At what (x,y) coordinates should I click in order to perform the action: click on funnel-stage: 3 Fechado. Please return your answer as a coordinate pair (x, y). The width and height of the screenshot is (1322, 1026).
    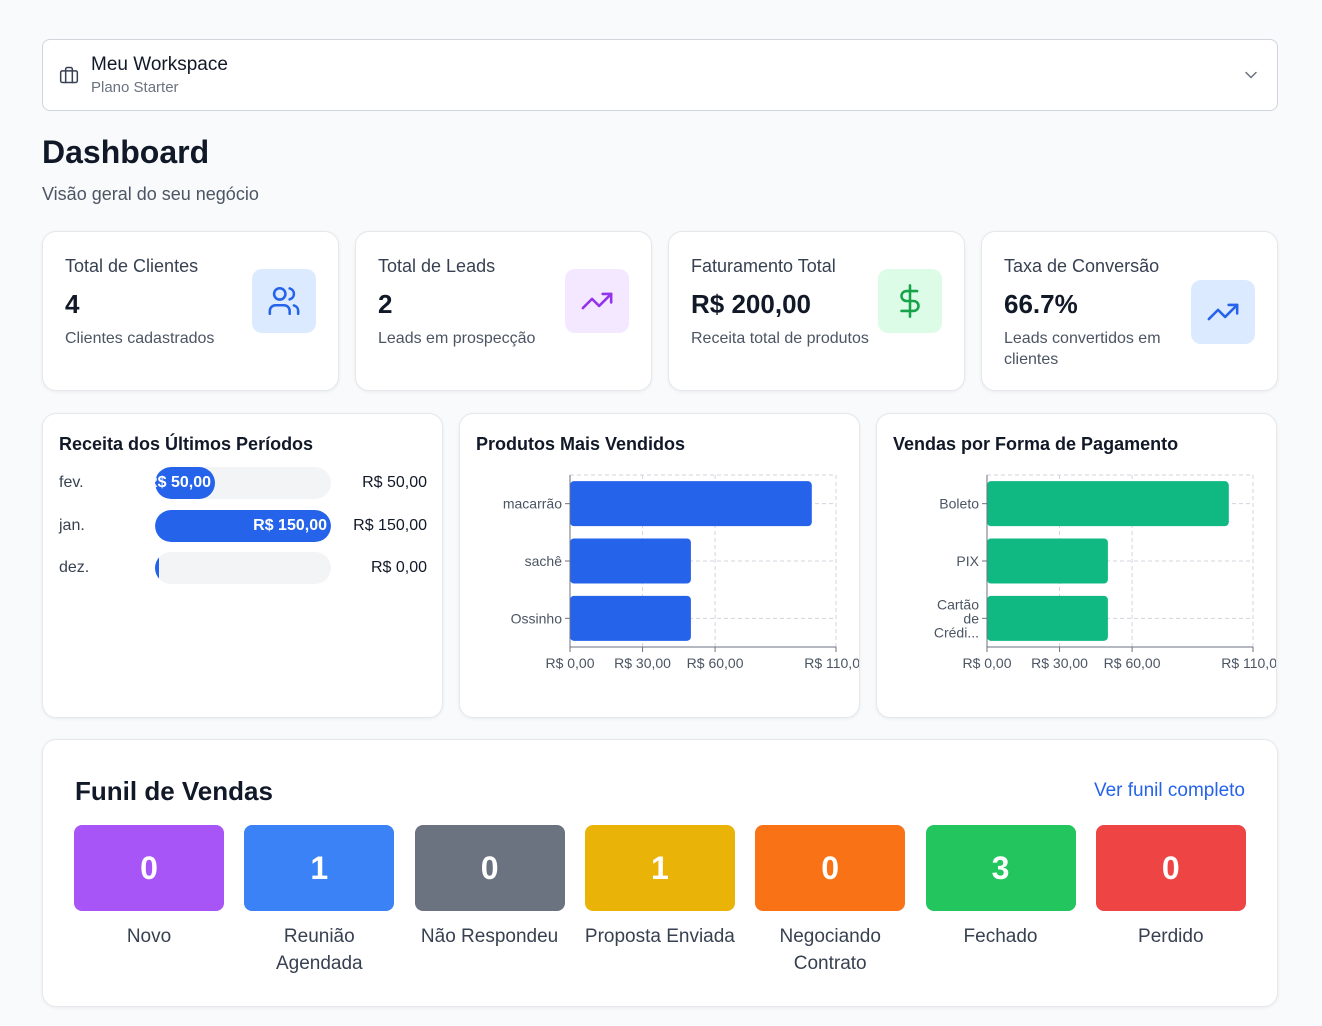
    Looking at the image, I should click on (1000, 887).